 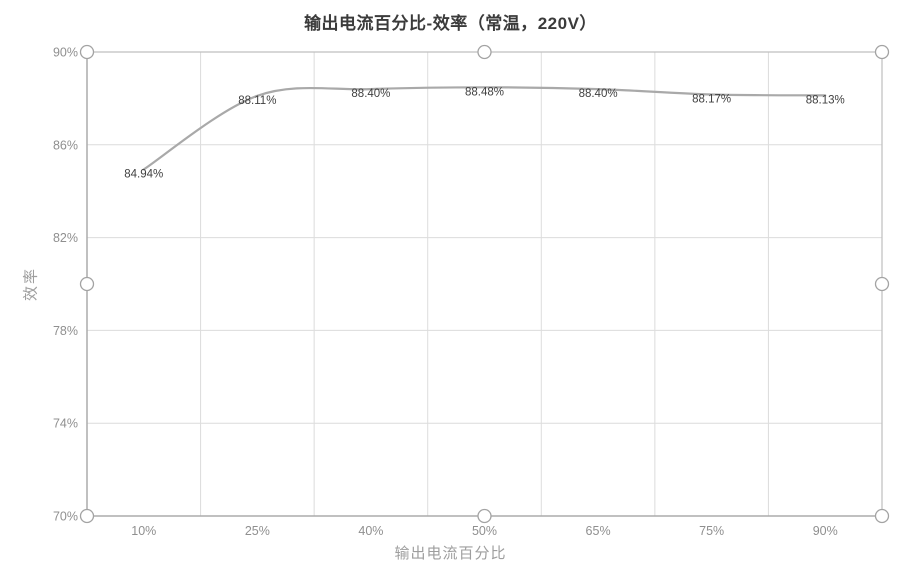 I want to click on selection-handle-bottom-right, so click(x=882, y=516).